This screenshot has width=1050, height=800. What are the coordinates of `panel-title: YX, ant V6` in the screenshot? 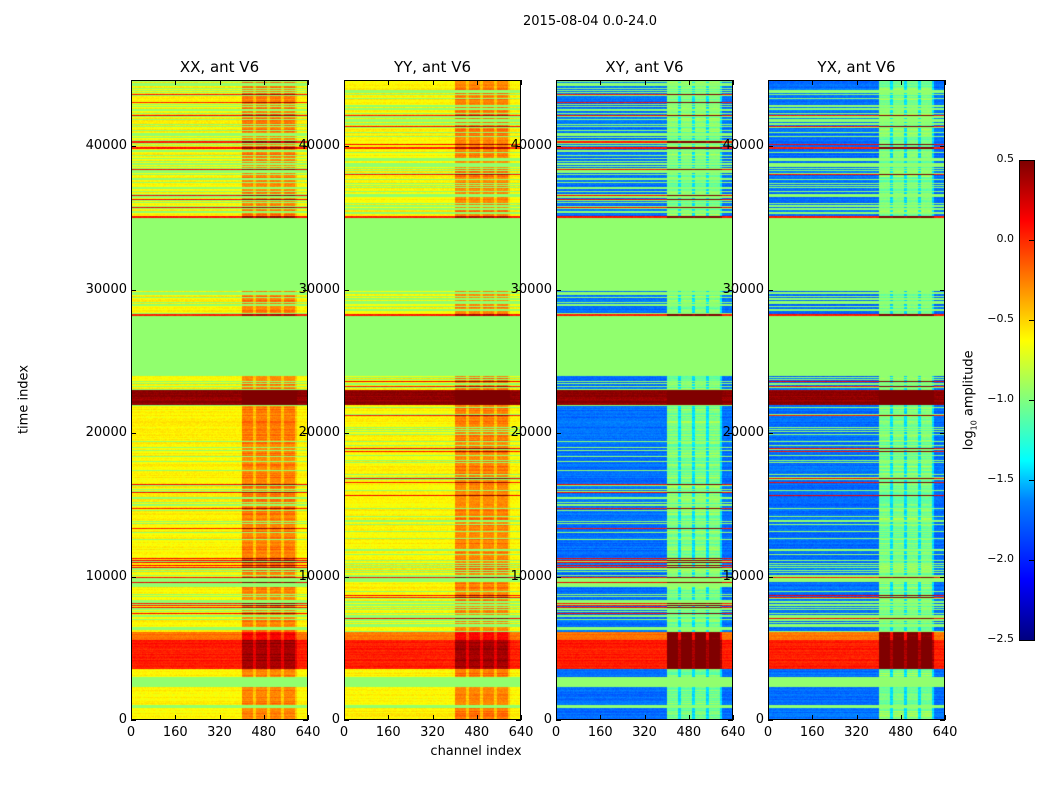 It's located at (856, 67).